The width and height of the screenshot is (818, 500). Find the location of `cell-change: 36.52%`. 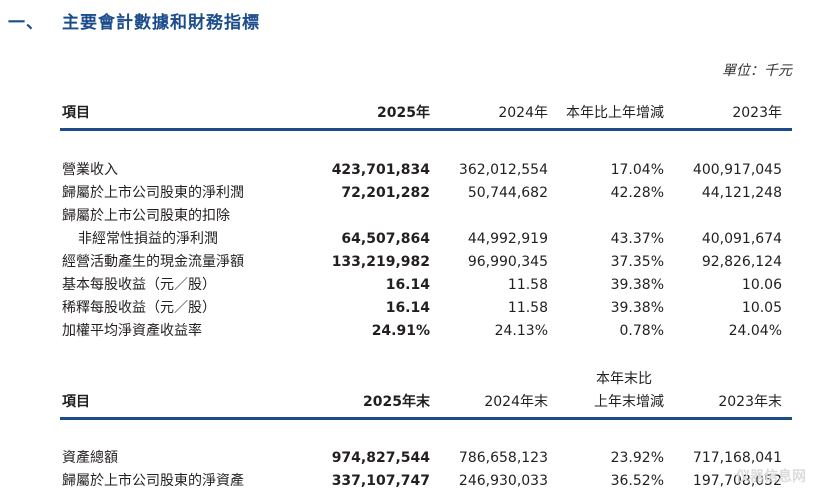

cell-change: 36.52% is located at coordinates (637, 481).